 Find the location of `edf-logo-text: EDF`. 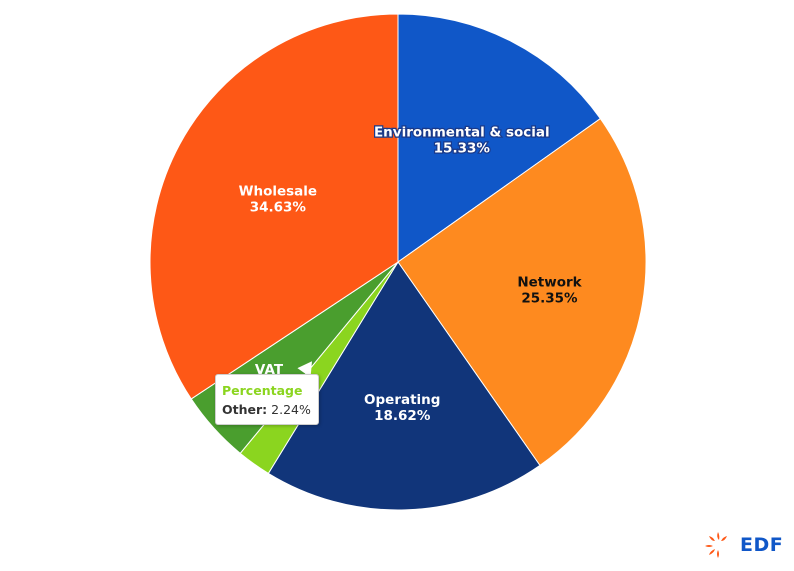

edf-logo-text: EDF is located at coordinates (762, 545).